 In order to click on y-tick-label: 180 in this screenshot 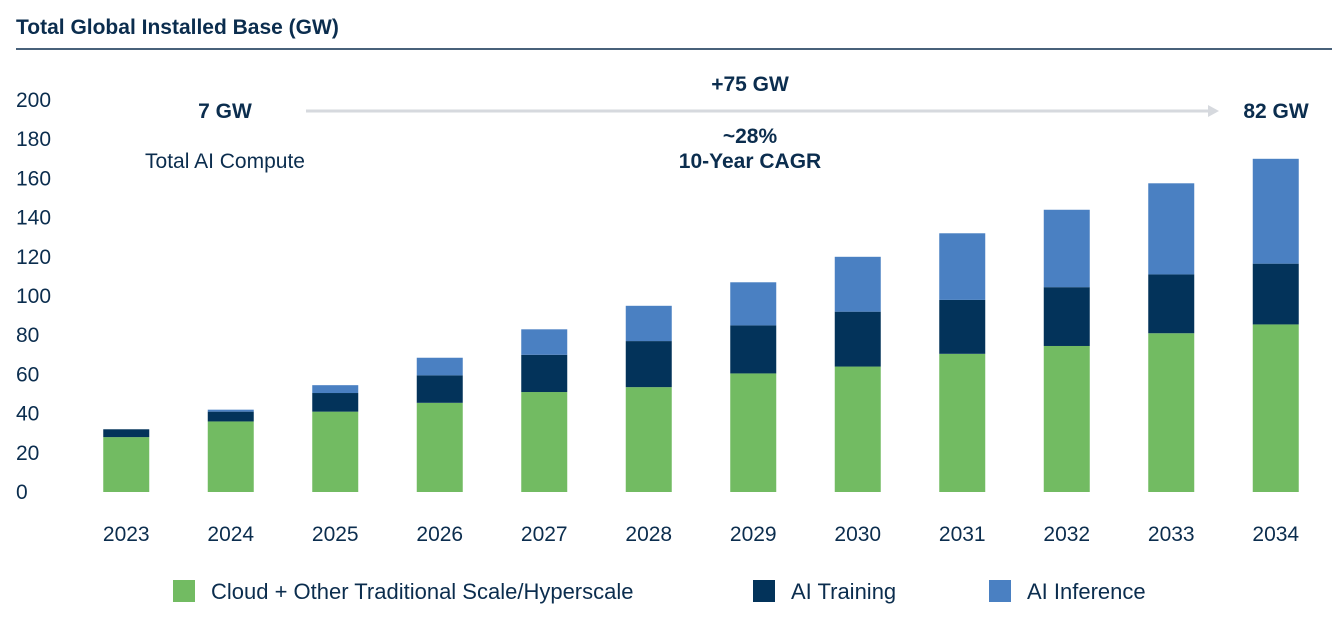, I will do `click(33, 139)`.